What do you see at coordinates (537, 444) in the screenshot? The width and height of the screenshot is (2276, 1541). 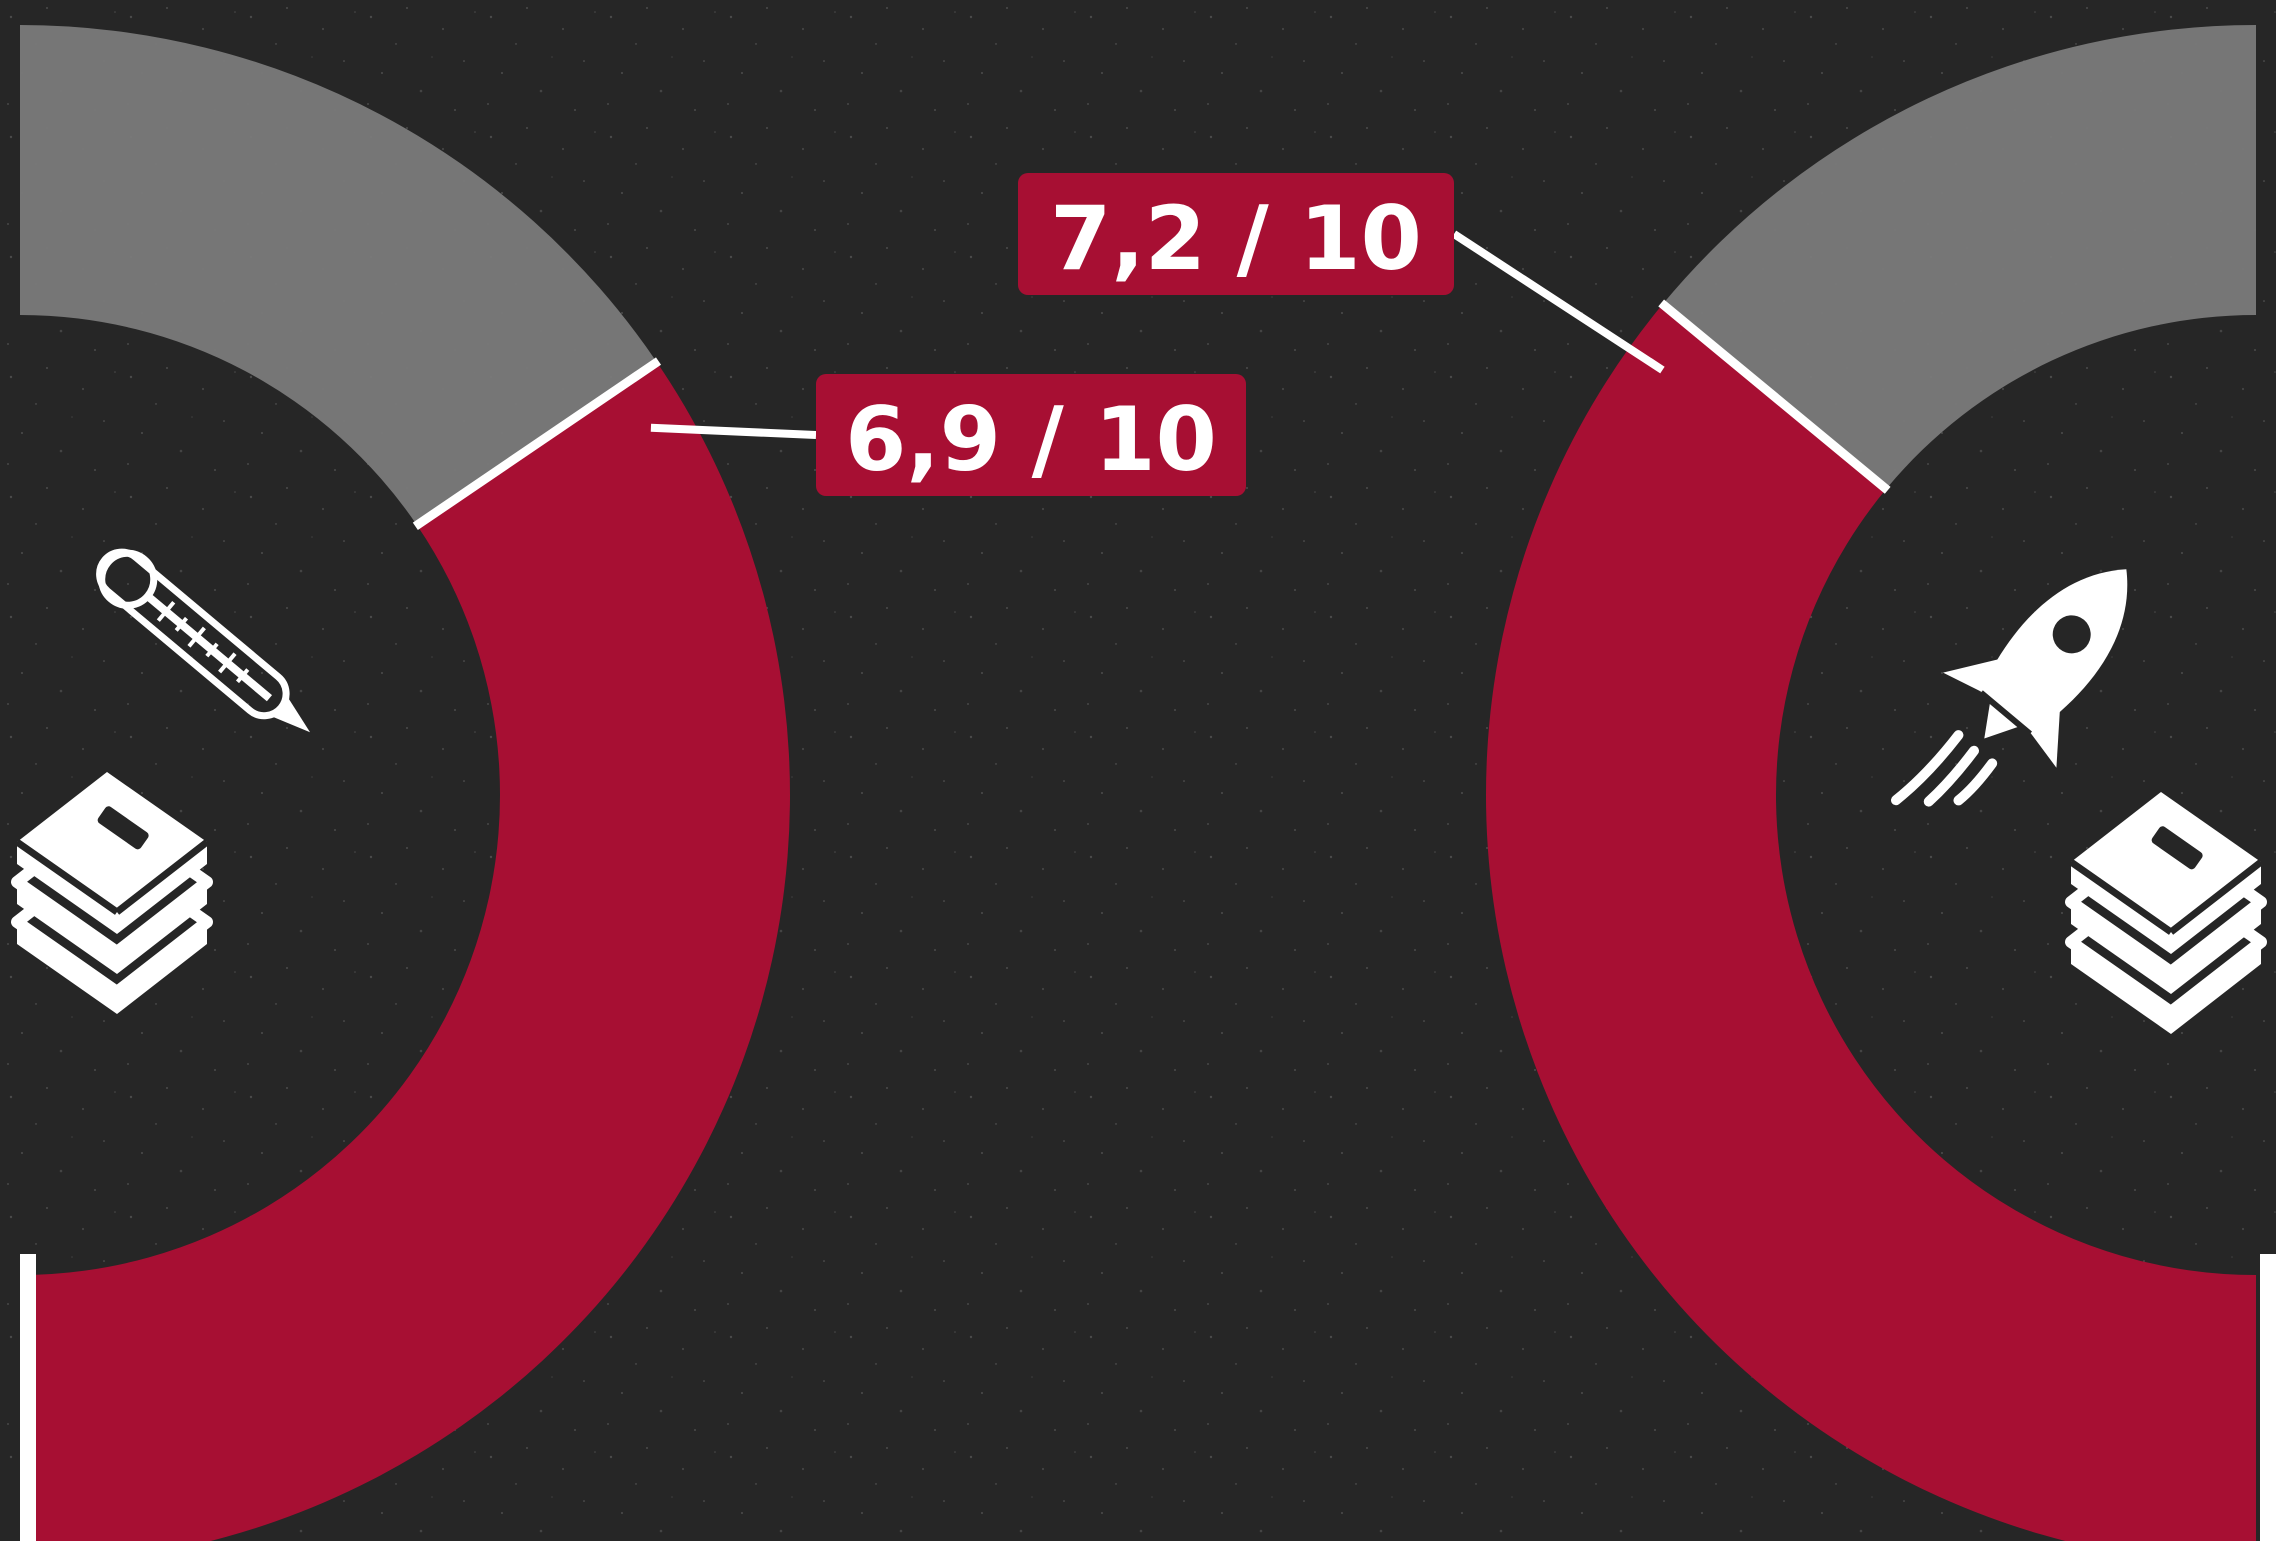 I see `gauge-left-divider-line` at bounding box center [537, 444].